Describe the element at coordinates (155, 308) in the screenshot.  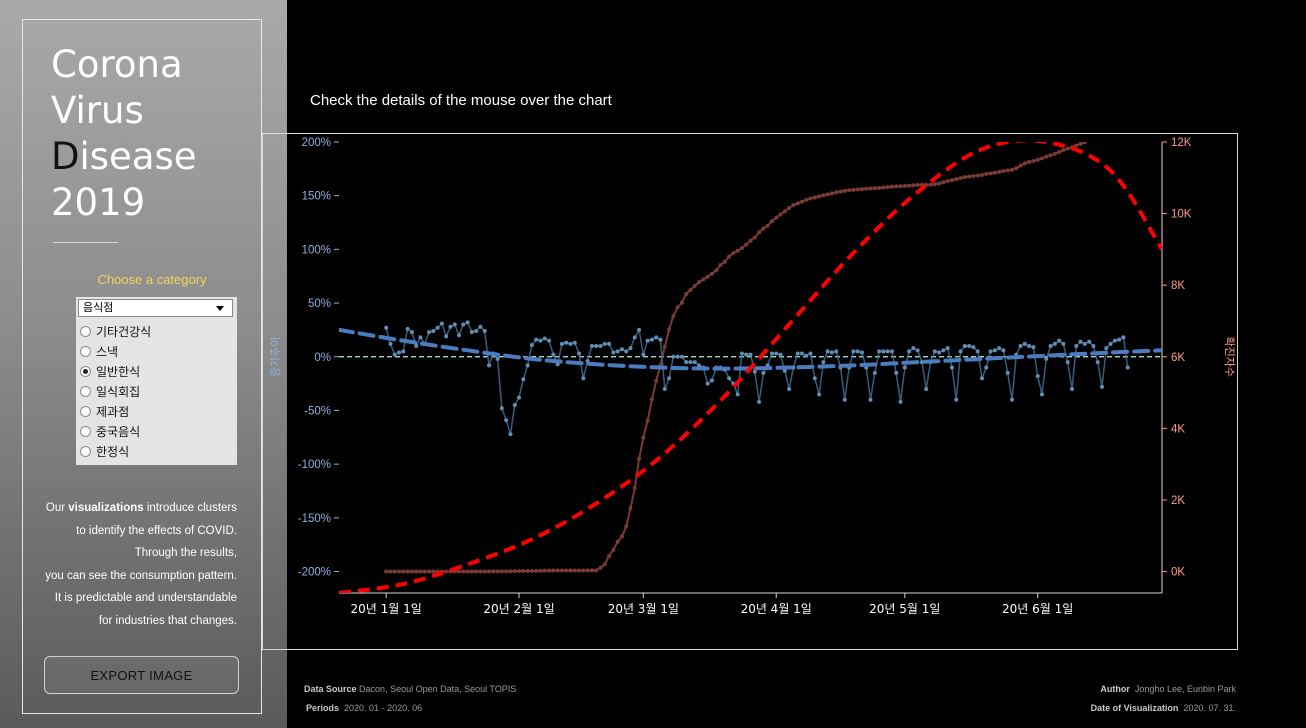
I see `category-select: 음식점` at that location.